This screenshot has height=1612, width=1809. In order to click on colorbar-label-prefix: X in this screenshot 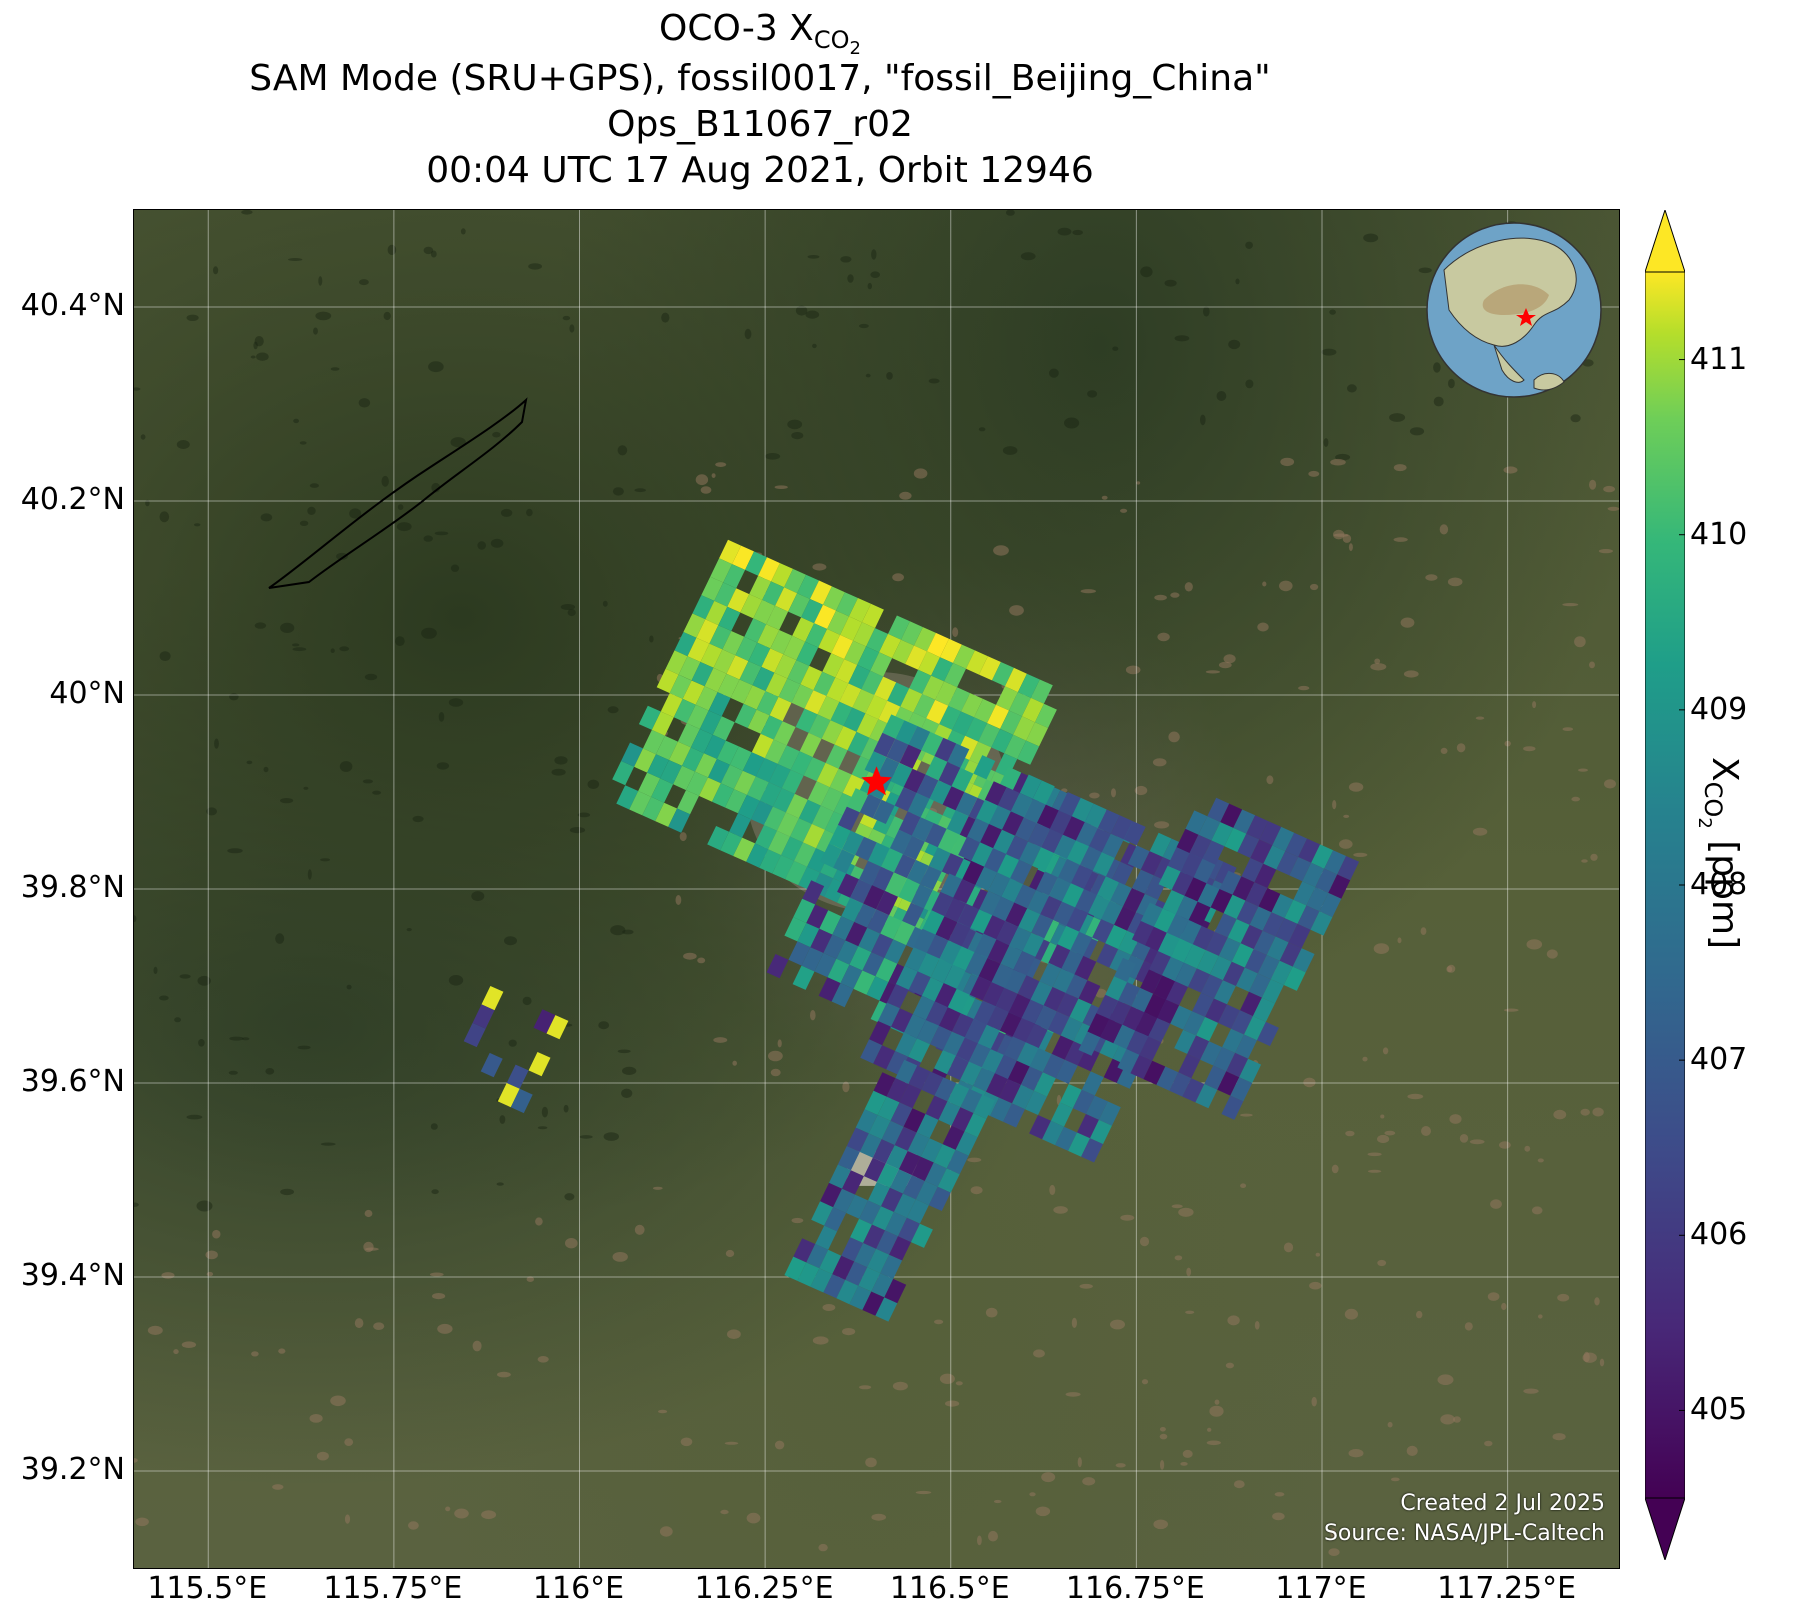, I will do `click(1724, 769)`.